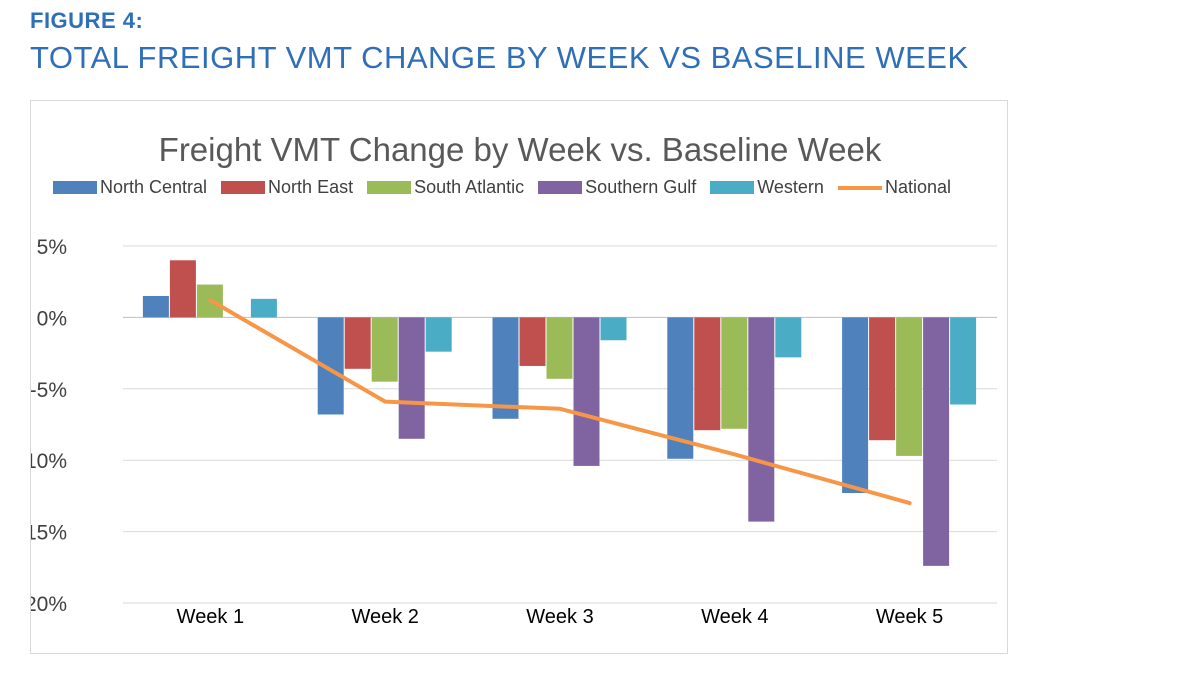  Describe the element at coordinates (734, 617) in the screenshot. I see `x-tick-label: Week 4` at that location.